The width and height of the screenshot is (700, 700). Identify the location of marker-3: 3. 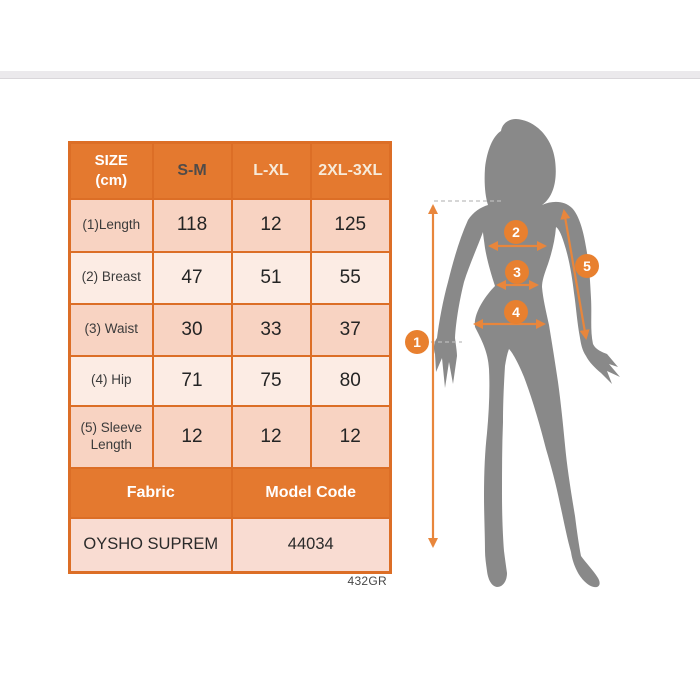
(517, 272).